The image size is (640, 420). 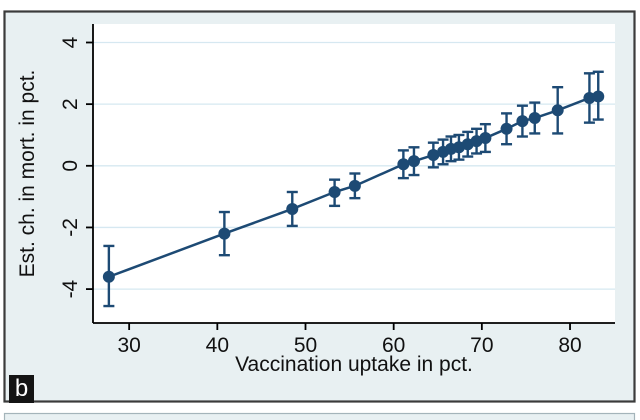 What do you see at coordinates (70, 288) in the screenshot?
I see `y-tick-label: -4` at bounding box center [70, 288].